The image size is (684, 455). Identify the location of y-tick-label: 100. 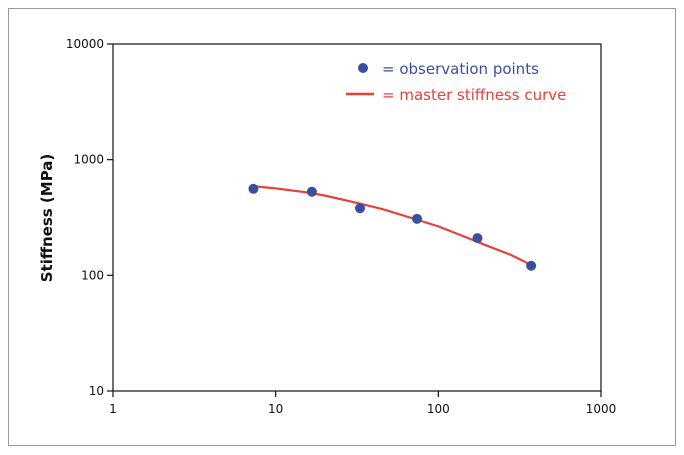
(92, 275).